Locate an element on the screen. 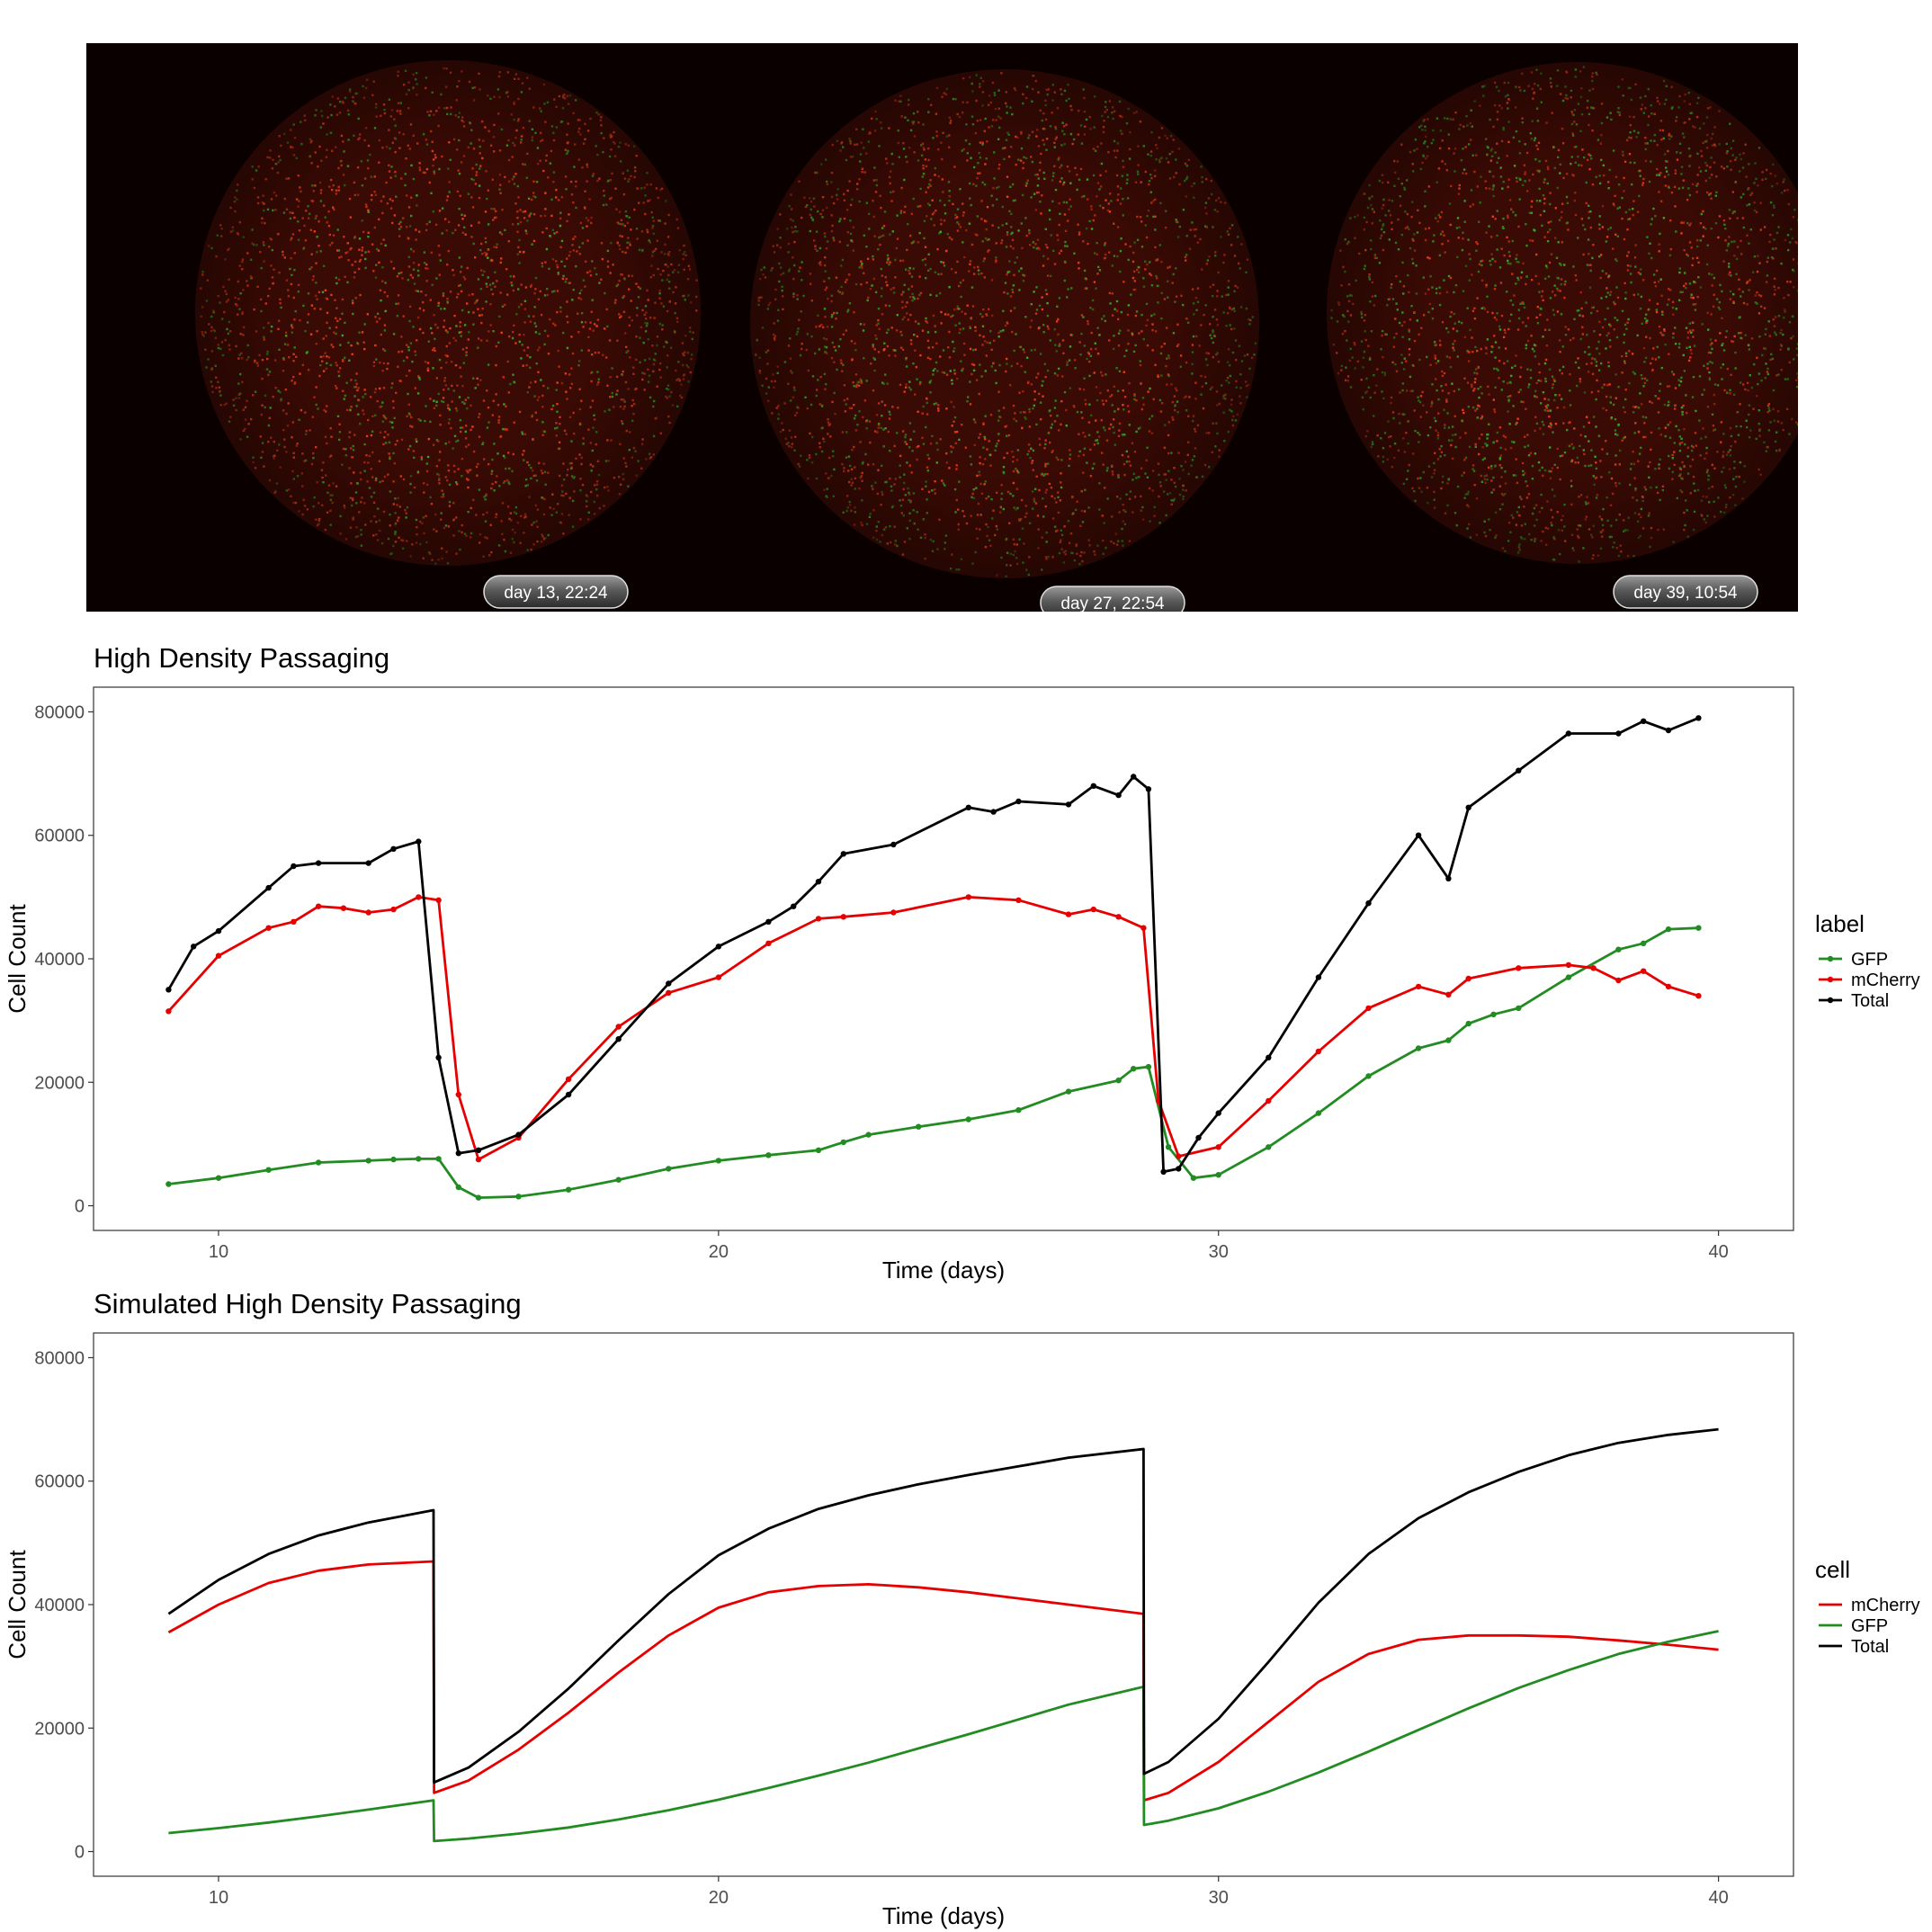  series-total is located at coordinates (943, 1605).